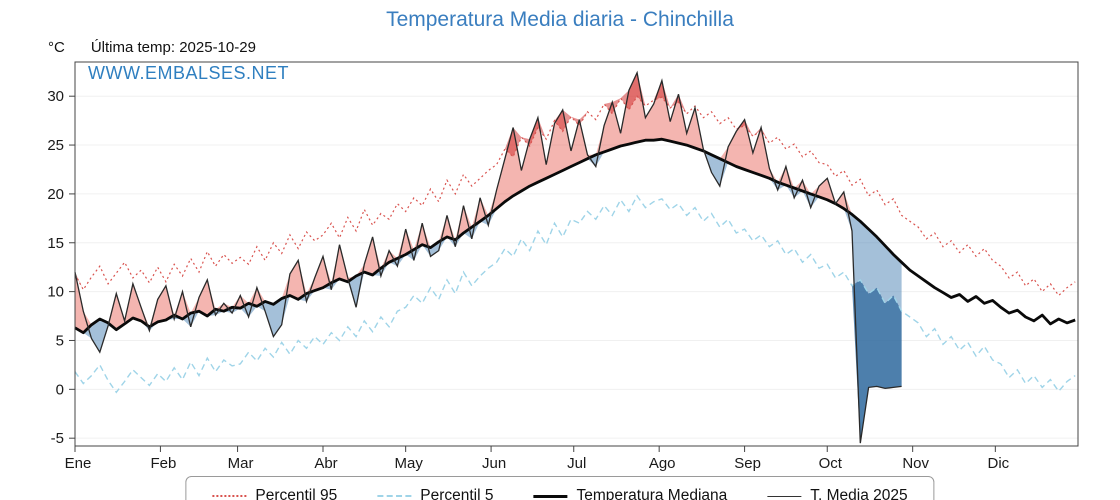 The height and width of the screenshot is (500, 1120). Describe the element at coordinates (55, 96) in the screenshot. I see `y-tick-label: 30` at that location.